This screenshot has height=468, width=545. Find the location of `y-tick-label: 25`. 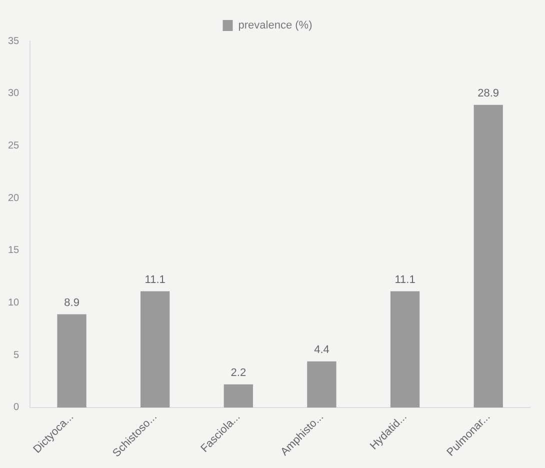

y-tick-label: 25 is located at coordinates (14, 146).